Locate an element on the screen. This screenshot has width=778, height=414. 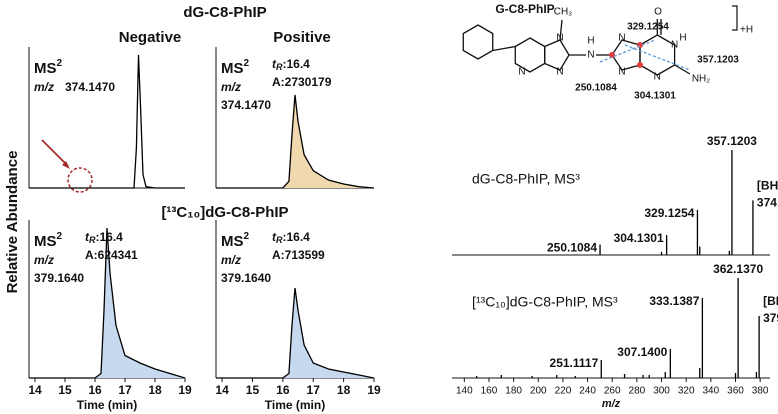
negative-label: Negative is located at coordinates (150, 37).